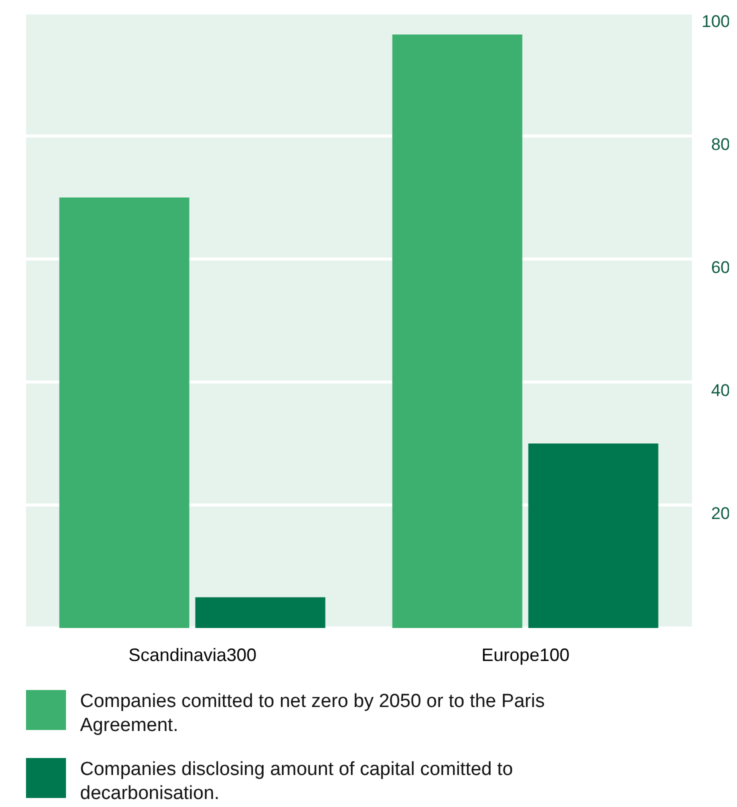 Image resolution: width=737 pixels, height=807 pixels. Describe the element at coordinates (192, 654) in the screenshot. I see `x-tick-label: Scandinavia300` at that location.